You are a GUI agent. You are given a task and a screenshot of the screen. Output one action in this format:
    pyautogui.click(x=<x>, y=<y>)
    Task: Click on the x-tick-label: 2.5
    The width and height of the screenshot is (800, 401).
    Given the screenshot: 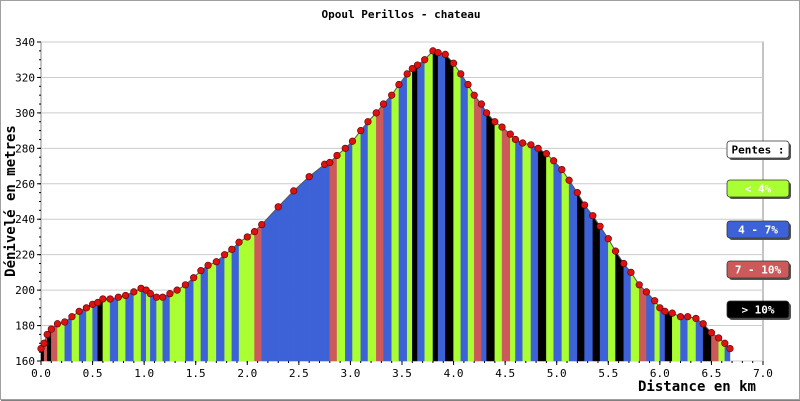 What is the action you would take?
    pyautogui.click(x=299, y=373)
    